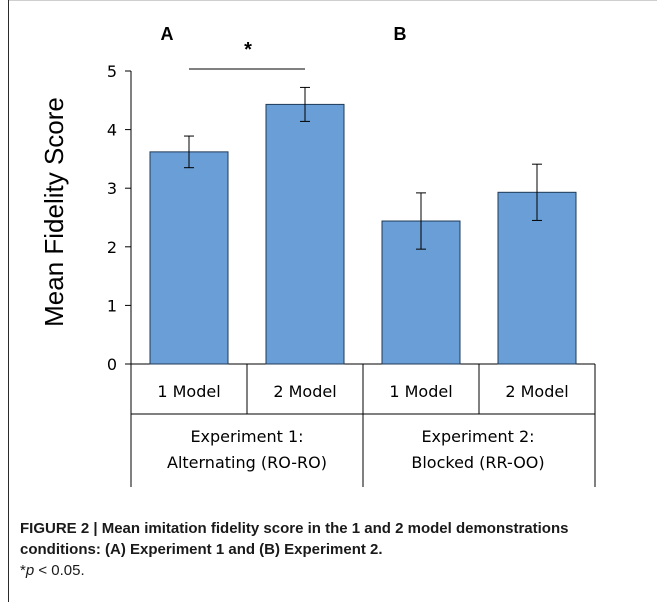 This screenshot has width=657, height=602. I want to click on panel-label-b: B, so click(400, 34).